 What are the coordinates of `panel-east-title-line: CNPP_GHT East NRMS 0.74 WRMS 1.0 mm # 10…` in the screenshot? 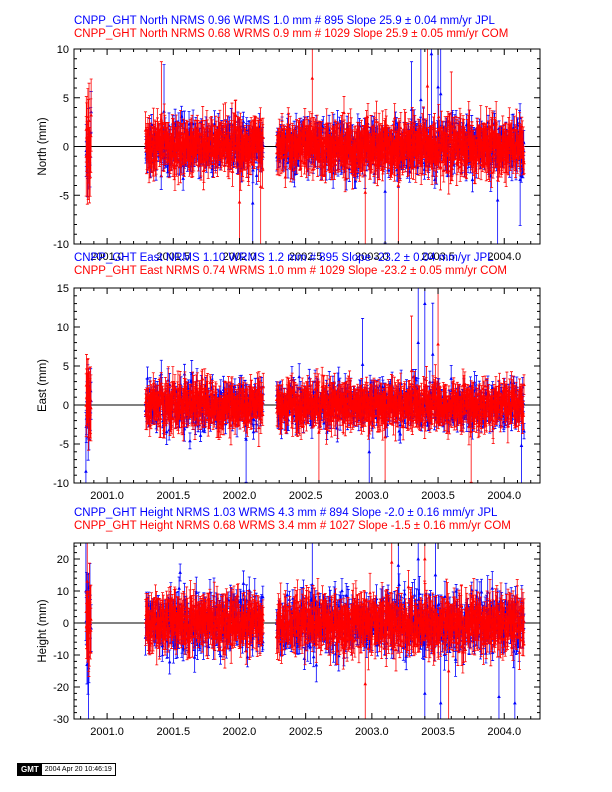 It's located at (290, 271).